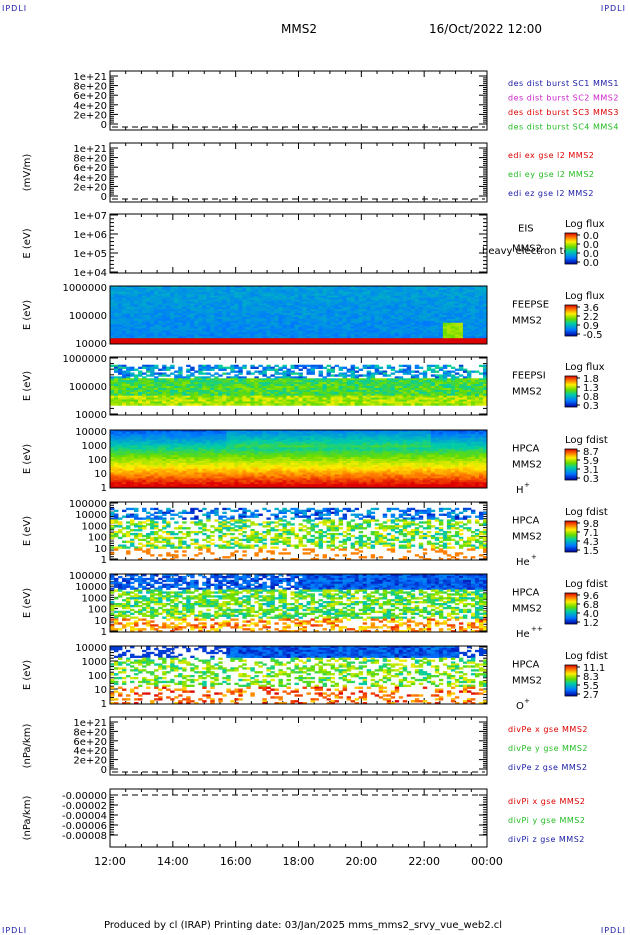 This screenshot has height=935, width=630. I want to click on panel-1-legend-entry: edi ez gse l2 MMS2, so click(551, 193).